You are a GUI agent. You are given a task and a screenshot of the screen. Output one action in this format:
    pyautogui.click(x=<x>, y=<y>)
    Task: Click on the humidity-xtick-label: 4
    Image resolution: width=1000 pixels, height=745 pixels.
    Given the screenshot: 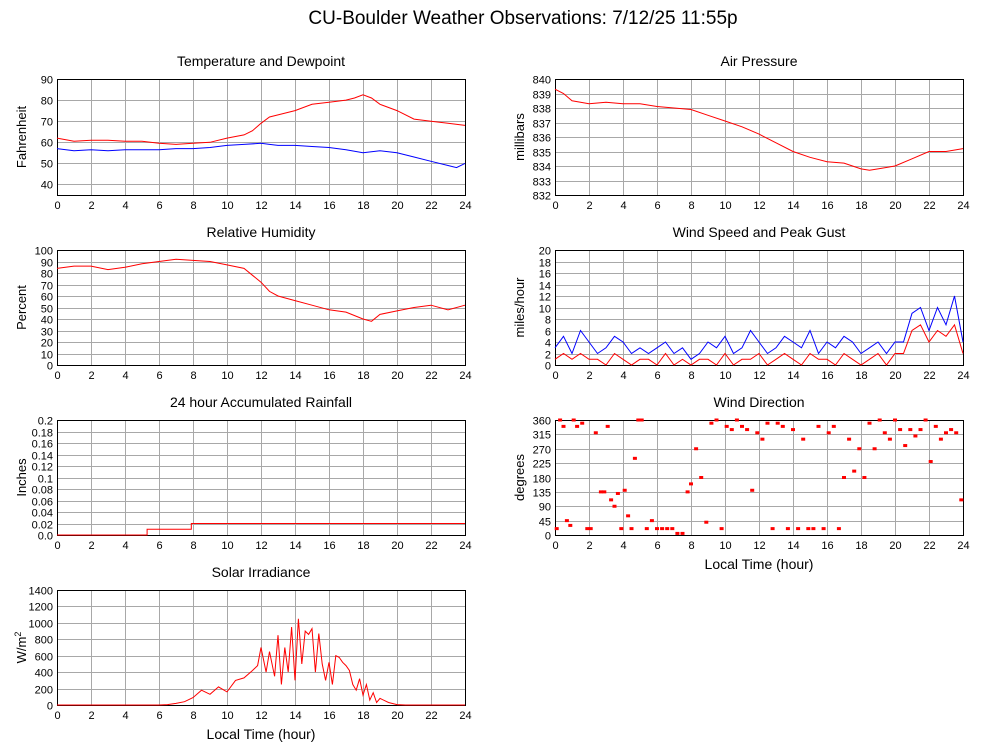 What is the action you would take?
    pyautogui.click(x=125, y=376)
    